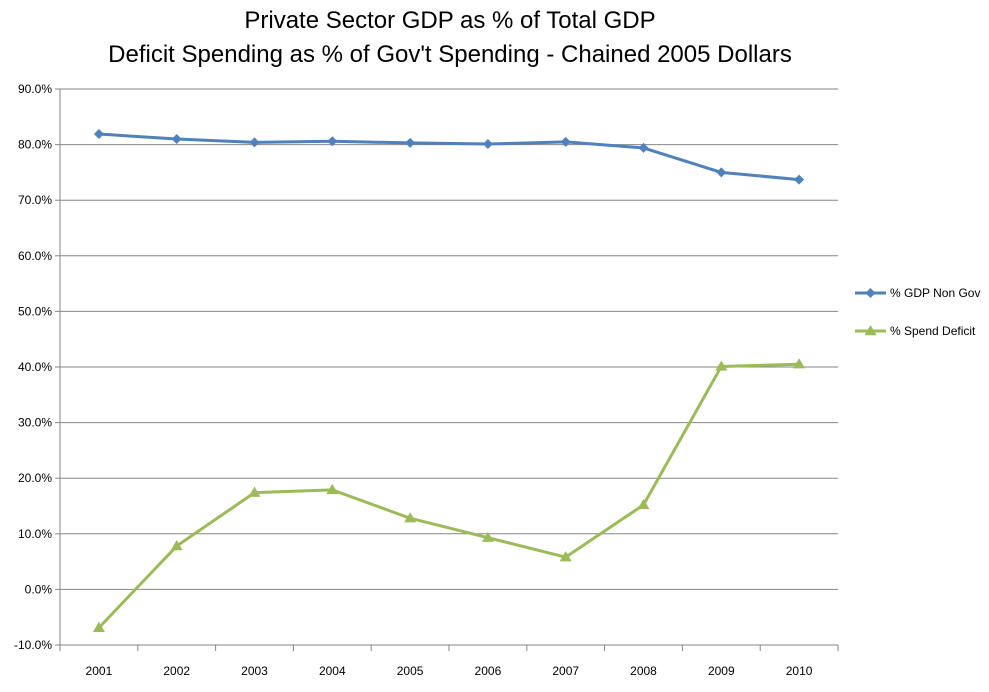 This screenshot has height=692, width=989. Describe the element at coordinates (254, 671) in the screenshot. I see `x-tick-label: 2003` at that location.